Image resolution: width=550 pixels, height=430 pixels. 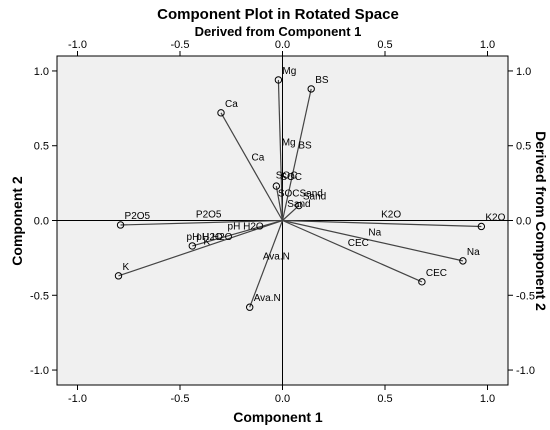 I want to click on data-point-label: K, so click(x=126, y=267).